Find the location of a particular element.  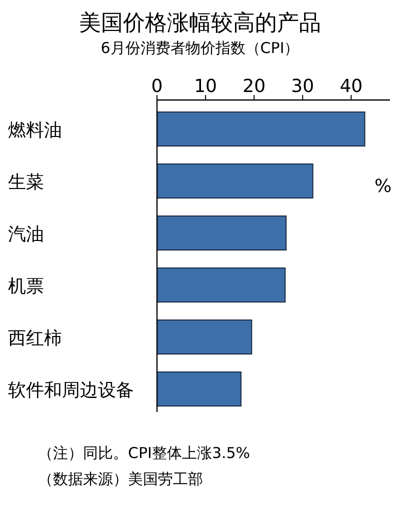

y-tick-label: 燃料油 is located at coordinates (35, 130).